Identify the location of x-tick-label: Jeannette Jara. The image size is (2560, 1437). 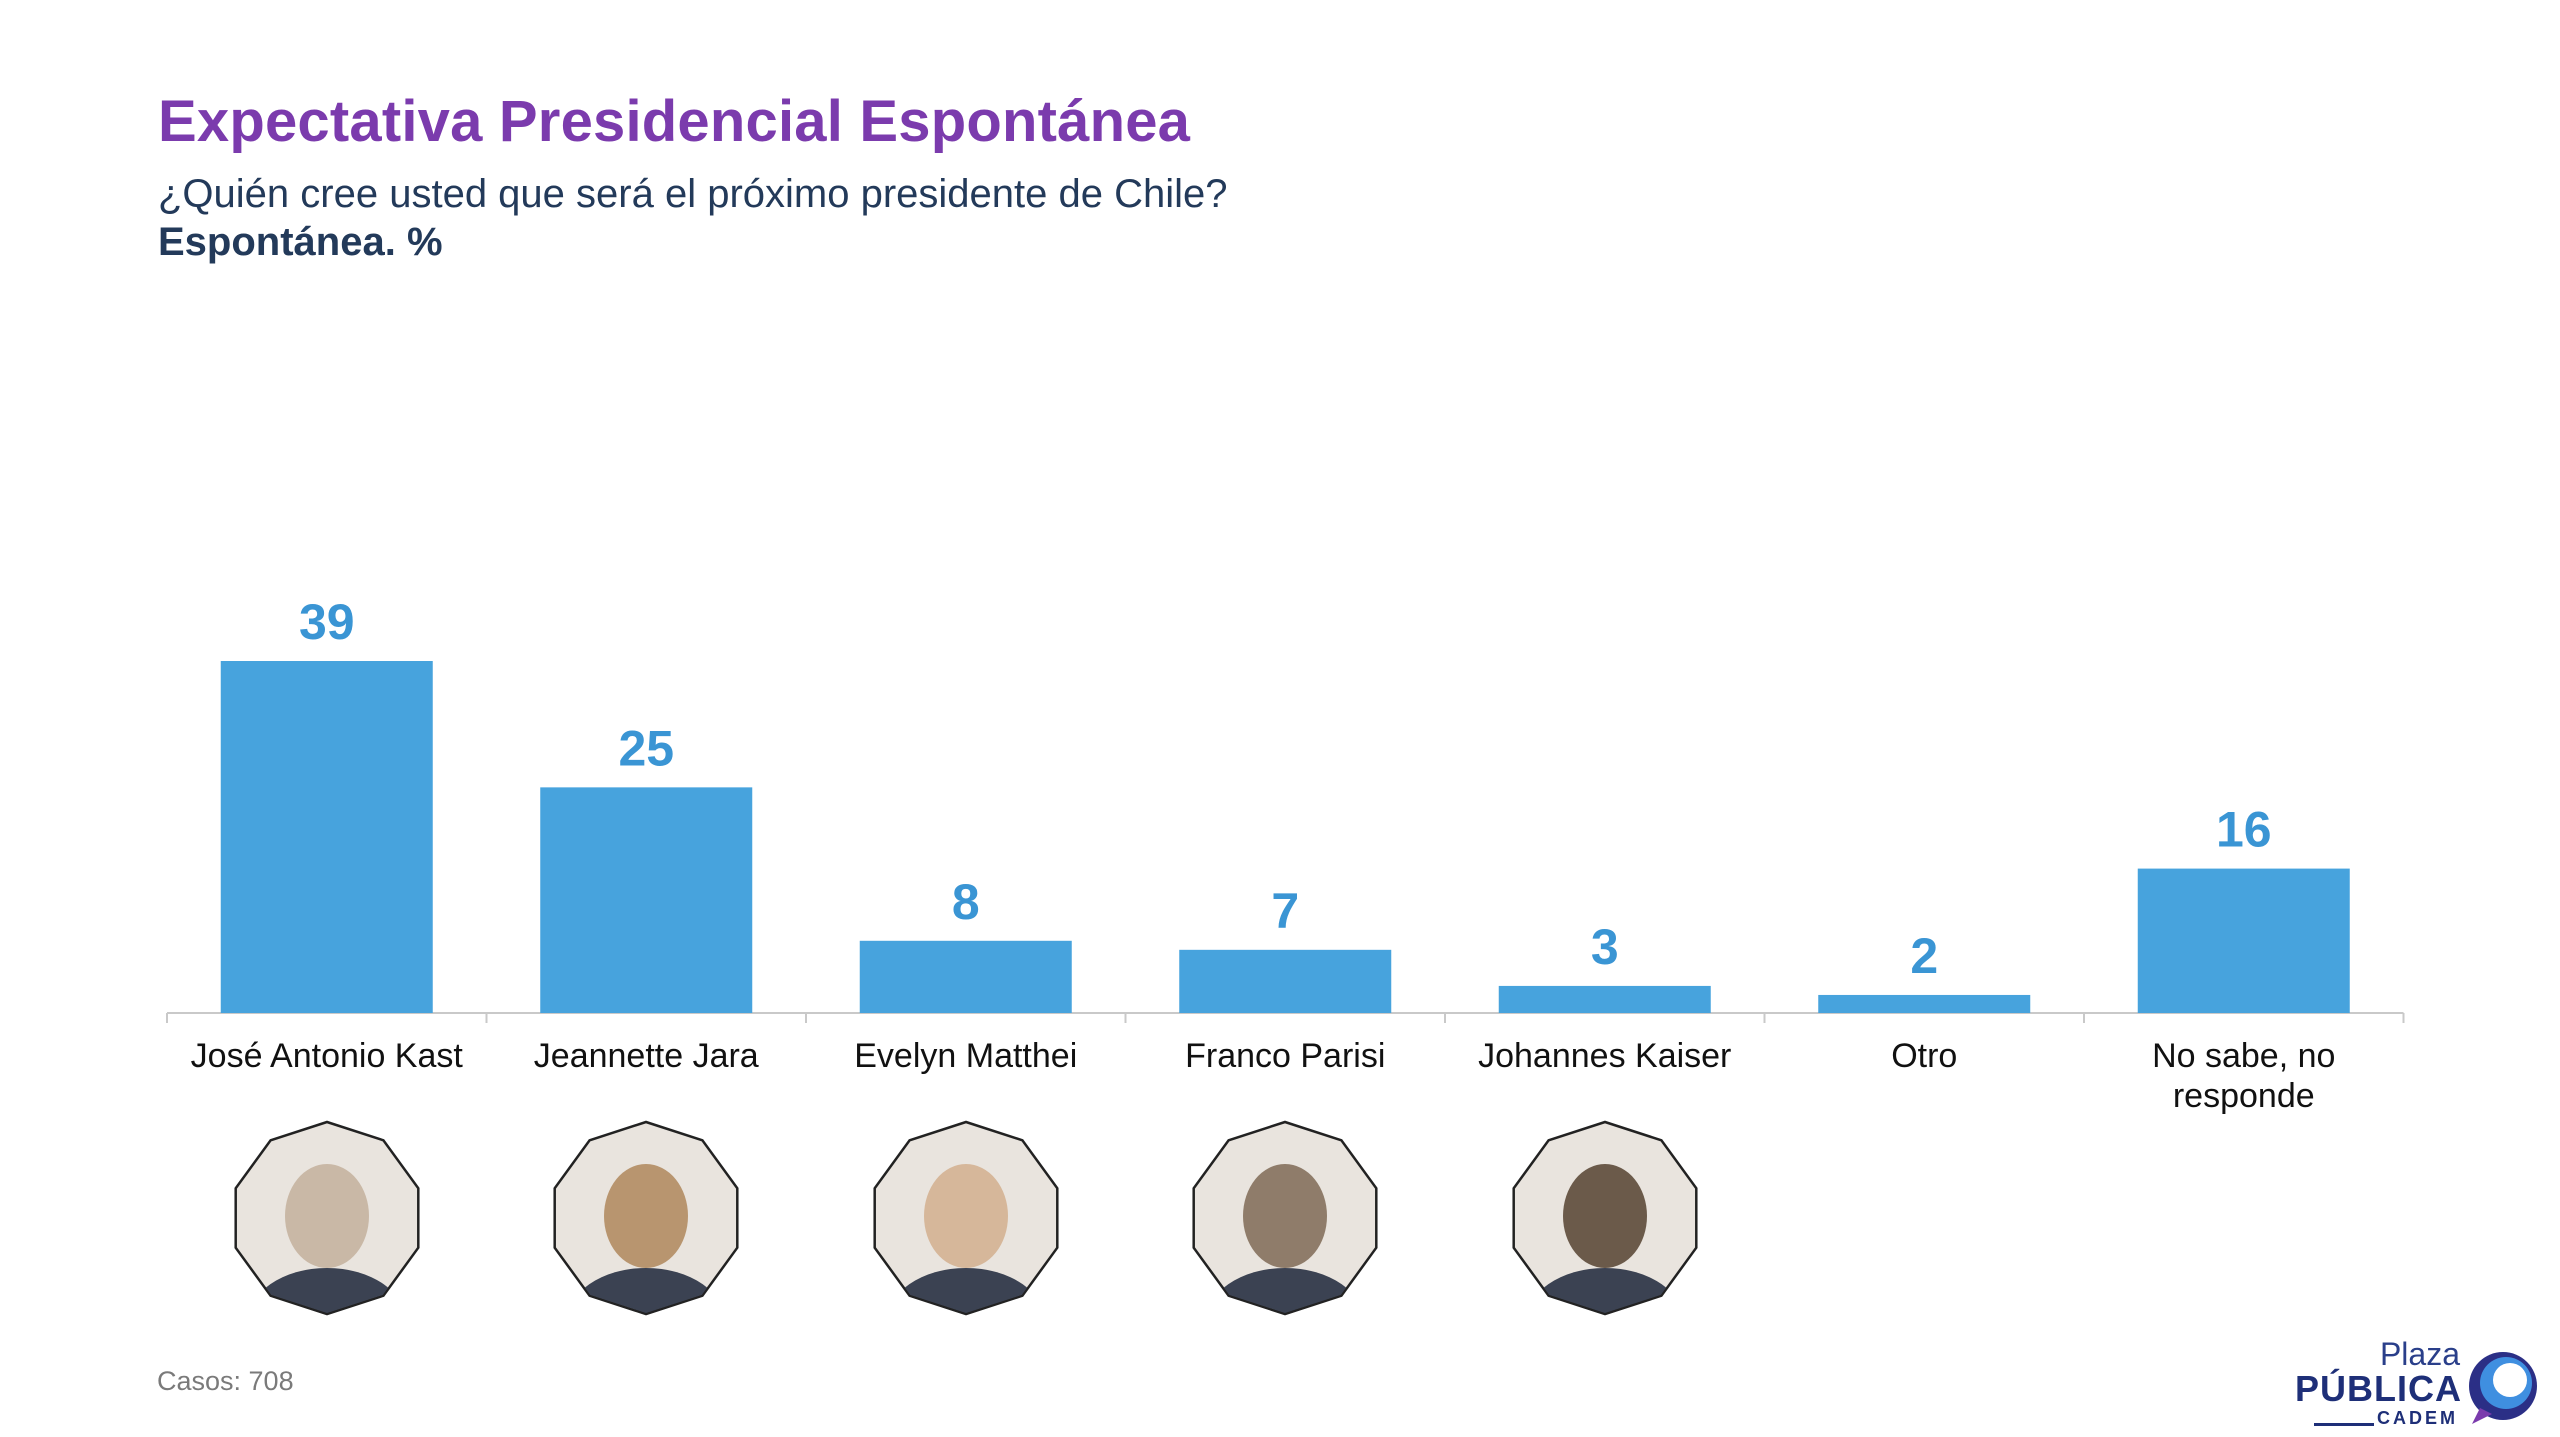
(646, 1056).